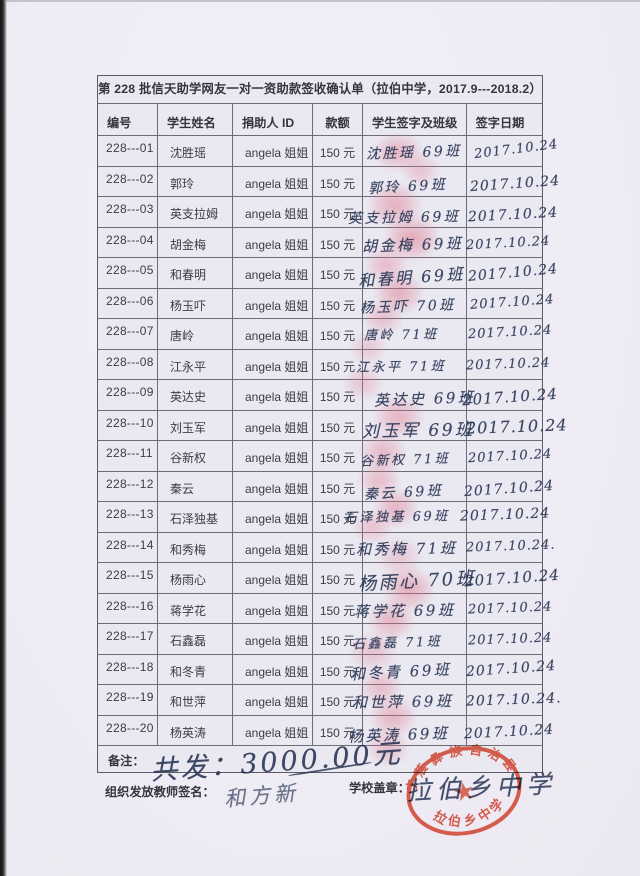  Describe the element at coordinates (401, 335) in the screenshot. I see `student-signature-handwriting: 唐岭 71班` at that location.